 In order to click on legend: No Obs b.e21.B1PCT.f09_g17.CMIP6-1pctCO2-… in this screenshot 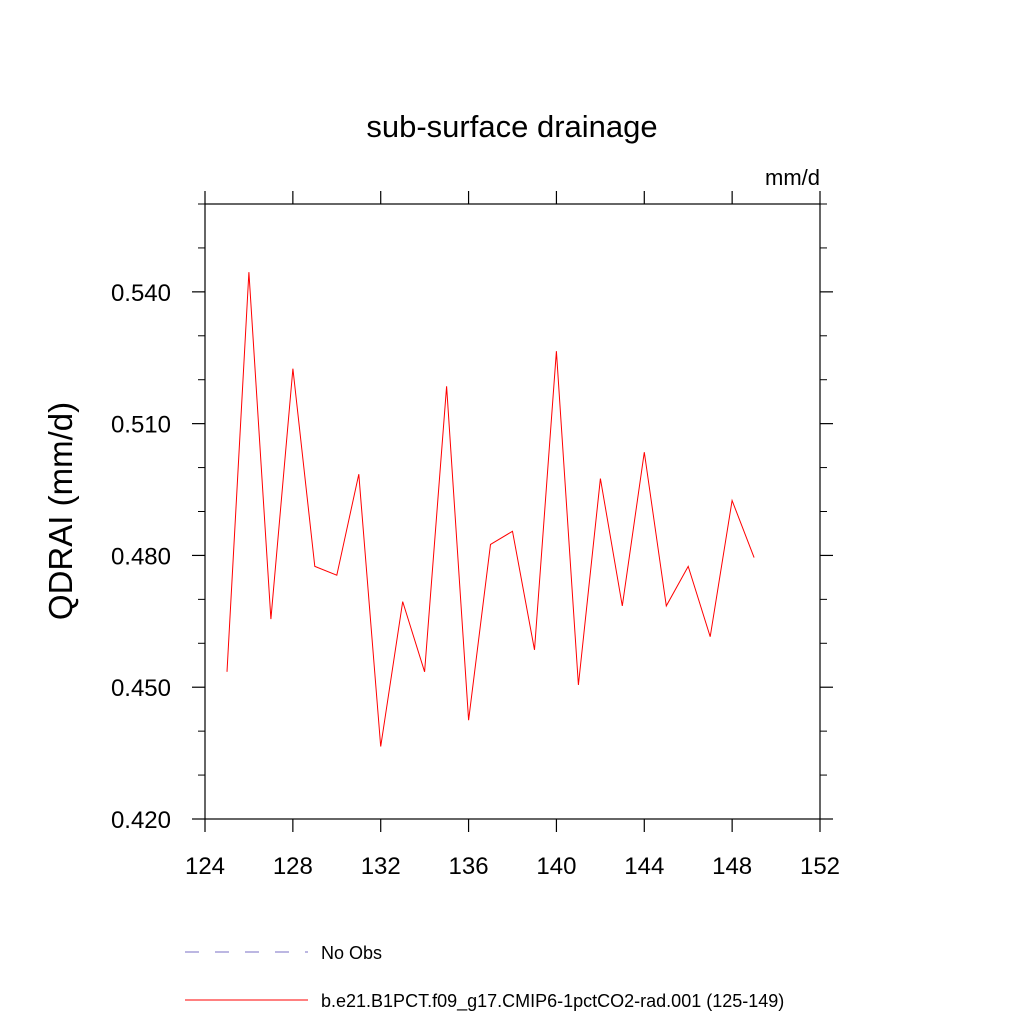, I will do `click(484, 977)`.